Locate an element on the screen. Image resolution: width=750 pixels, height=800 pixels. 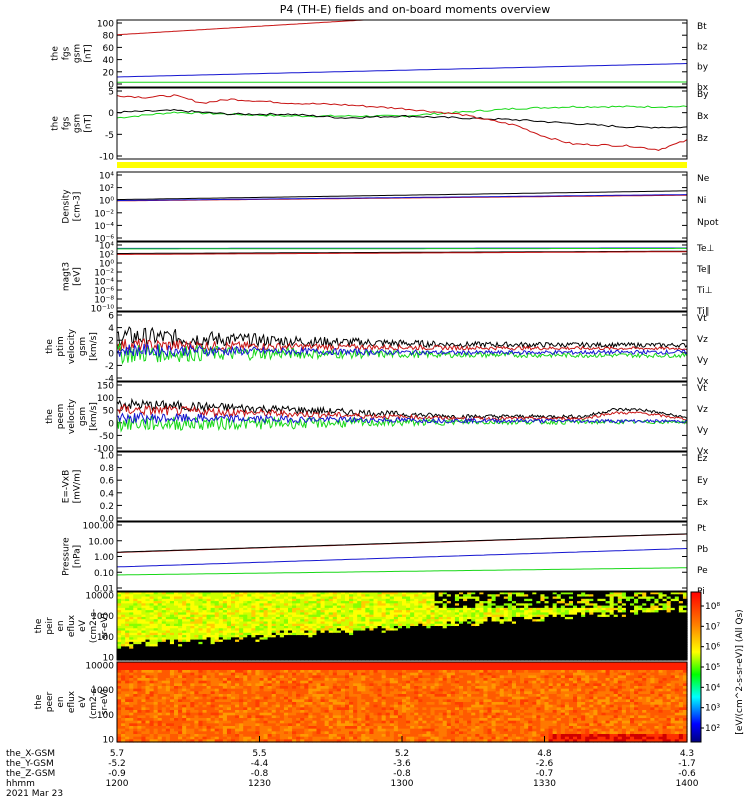
legend-label: bx is located at coordinates (703, 88).